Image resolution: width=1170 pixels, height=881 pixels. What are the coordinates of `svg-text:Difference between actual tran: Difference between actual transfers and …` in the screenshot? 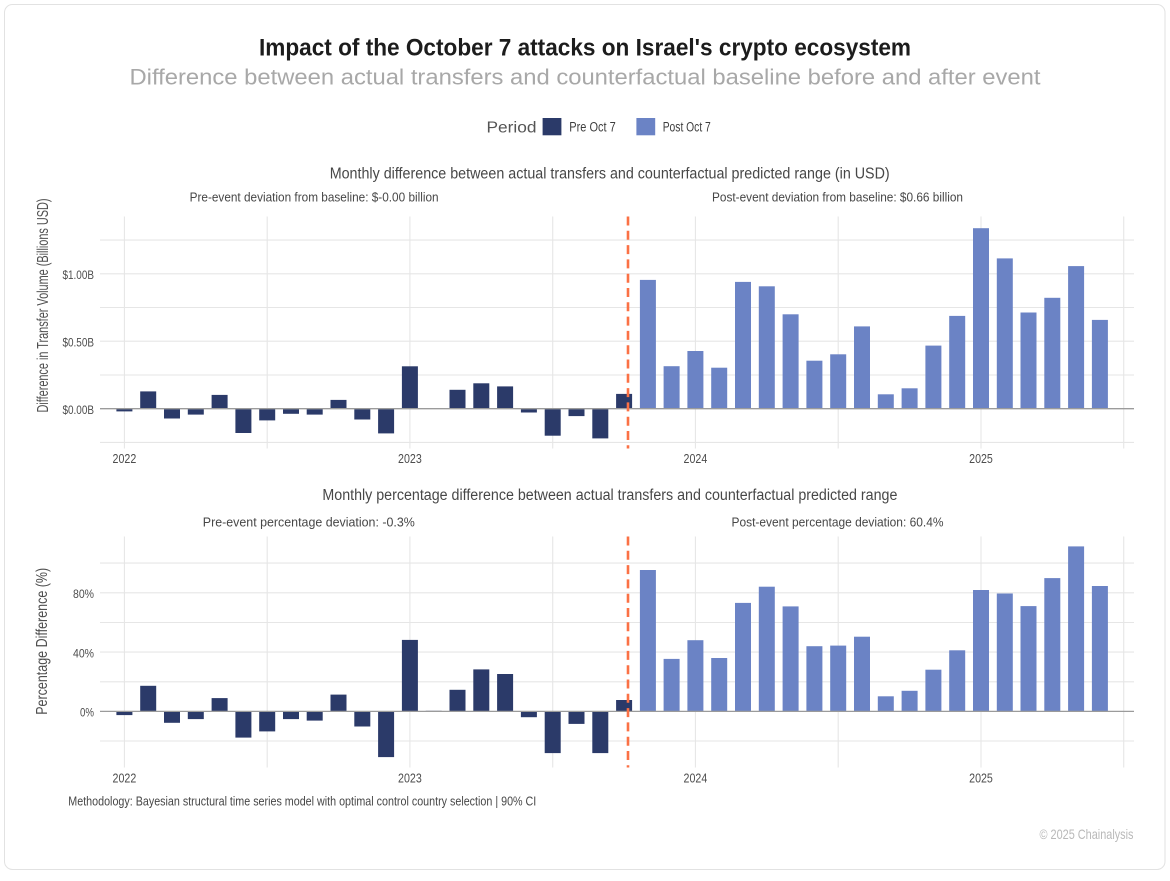 It's located at (586, 77).